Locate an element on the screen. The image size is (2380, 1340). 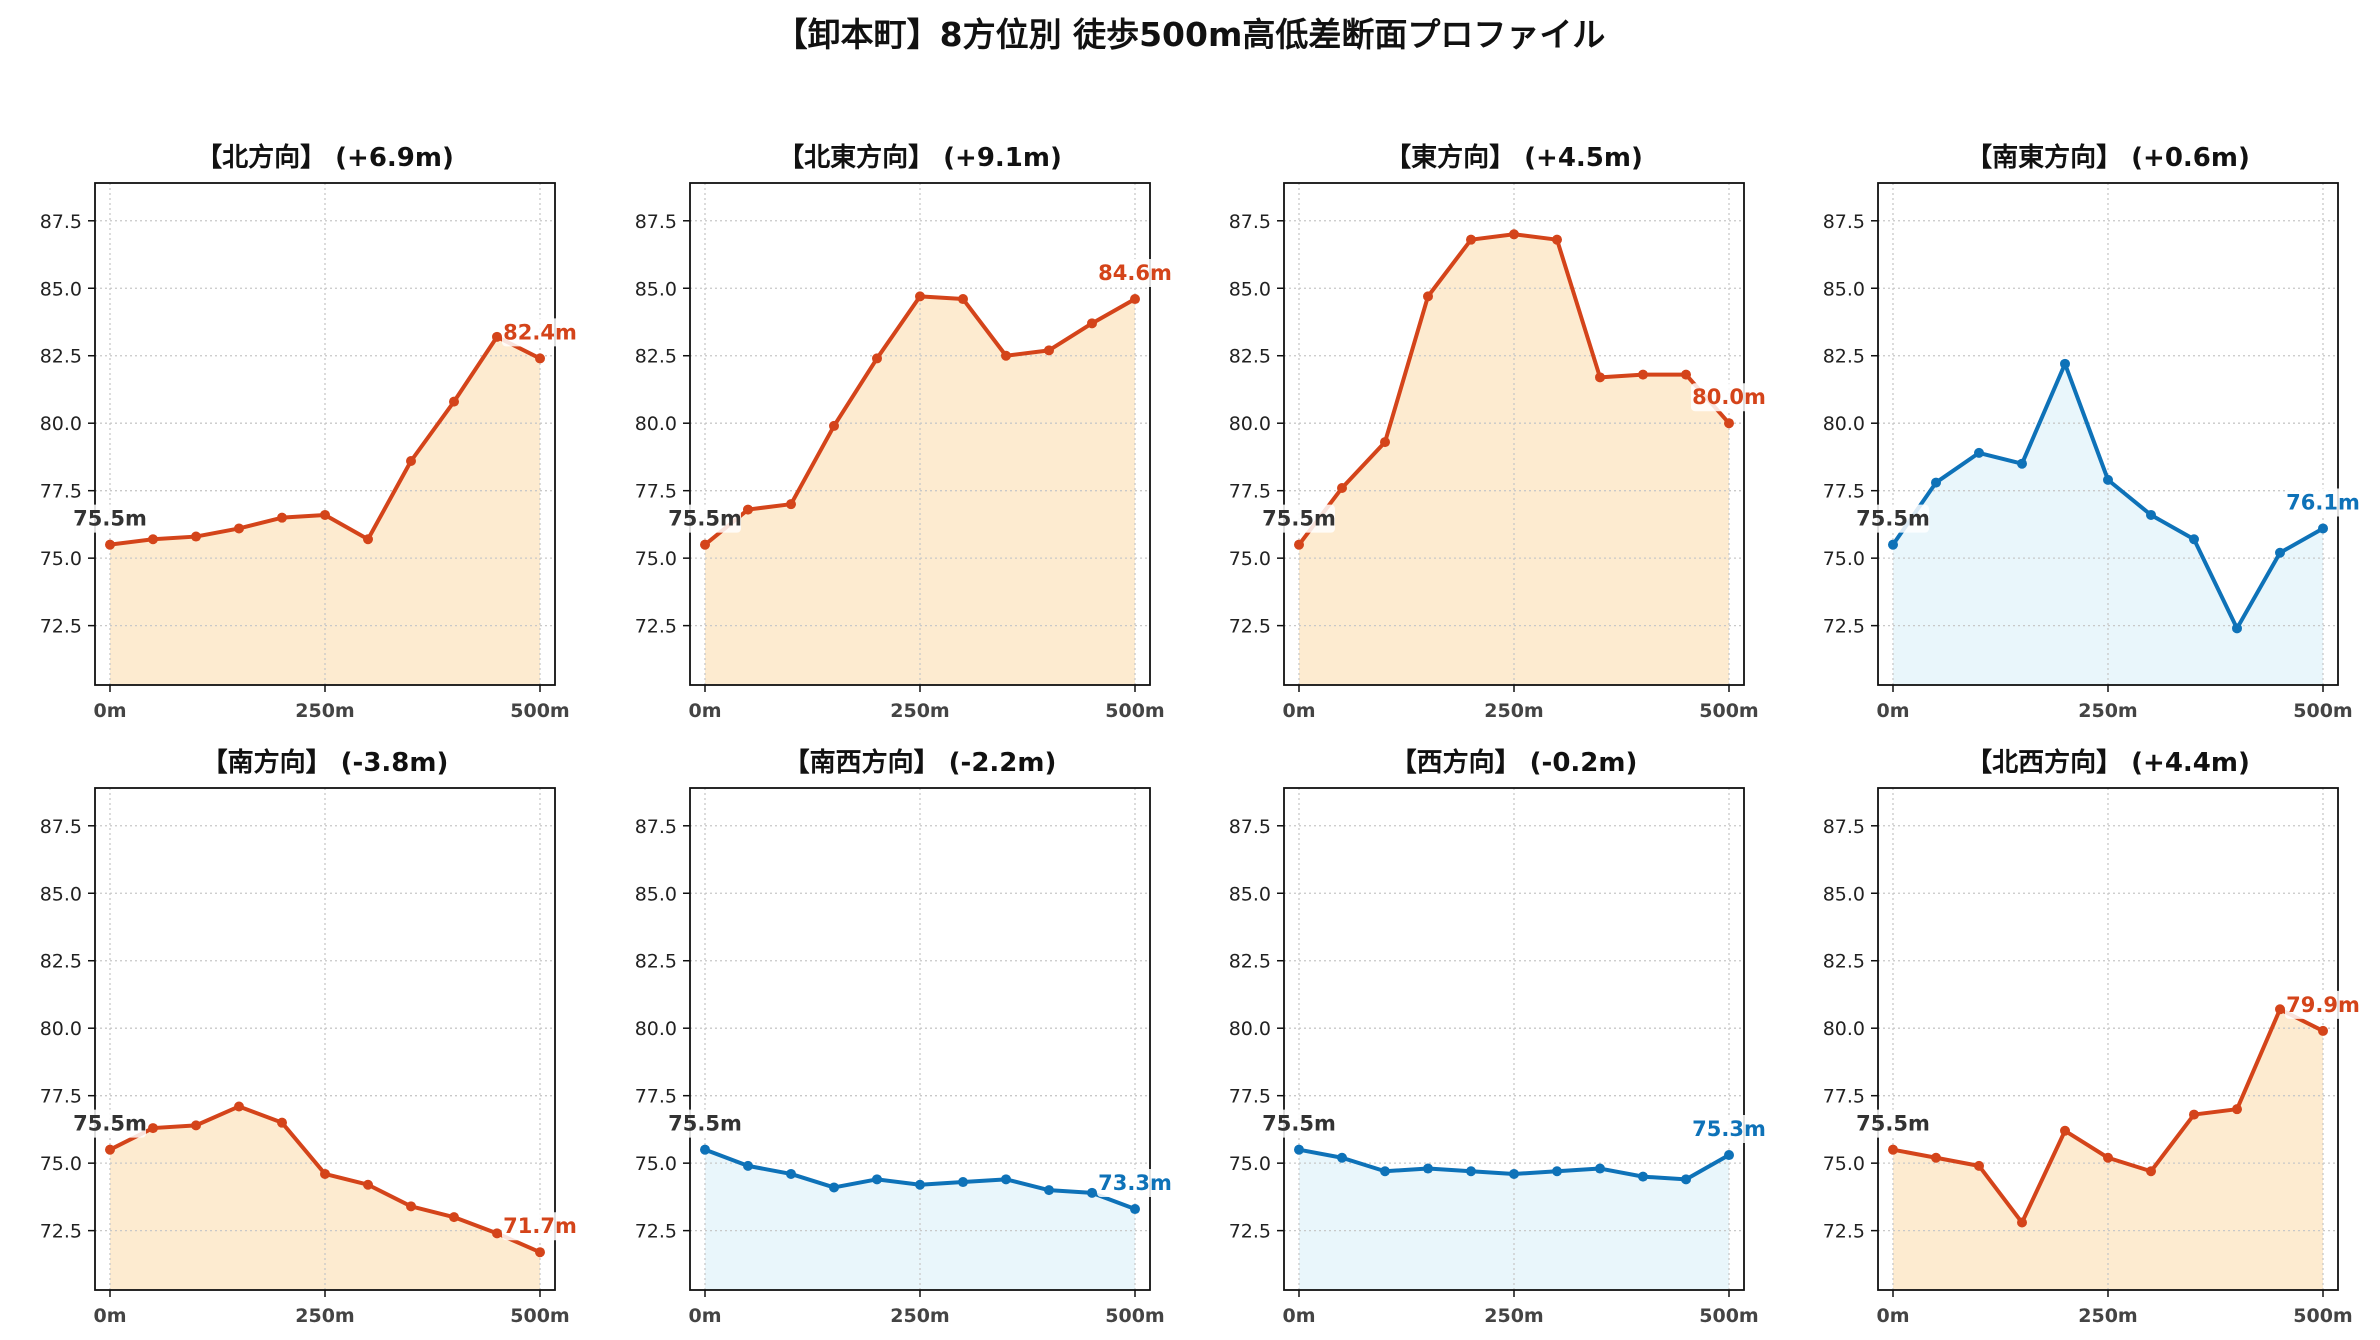
subplot-title: 【南東方向】 (+0.6m) is located at coordinates (2108, 157).